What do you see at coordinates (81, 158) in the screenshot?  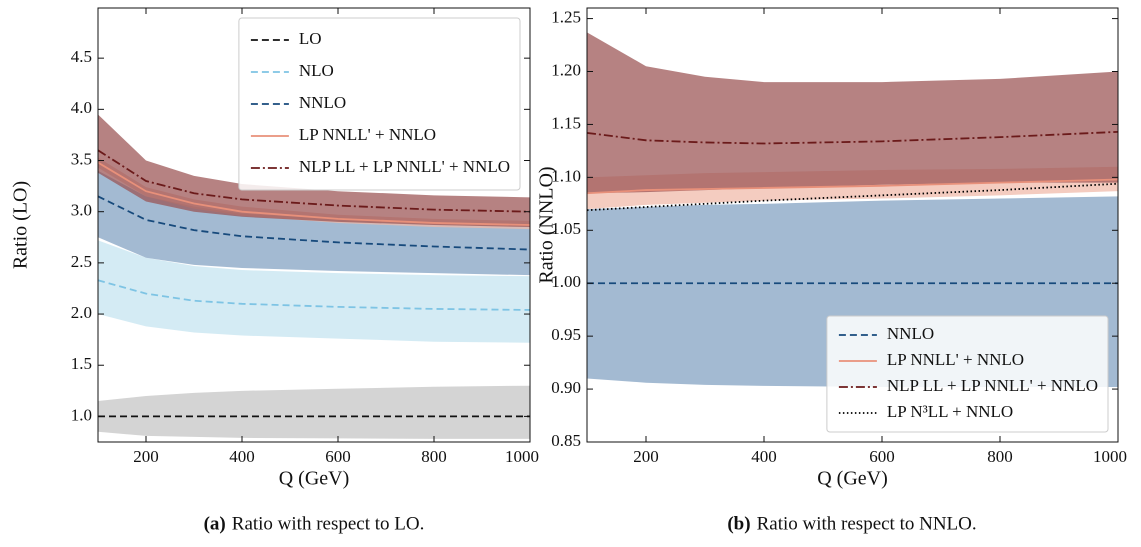 I see `y-tick-label: 3.5` at bounding box center [81, 158].